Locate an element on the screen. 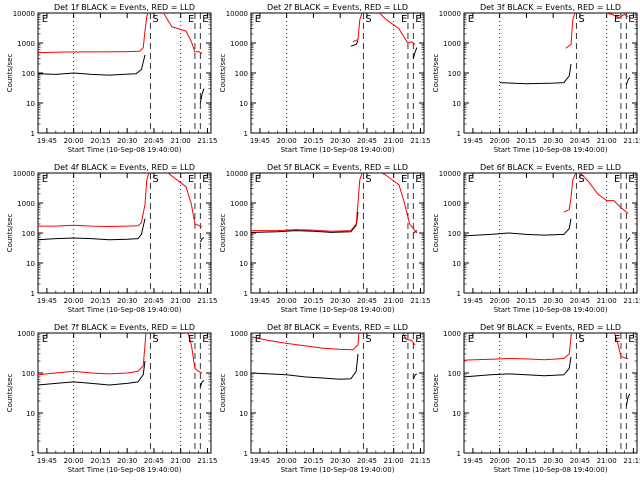 The image size is (640, 480). chart-title: Det 7f BLACK = Events, RED = LLD is located at coordinates (124, 327).